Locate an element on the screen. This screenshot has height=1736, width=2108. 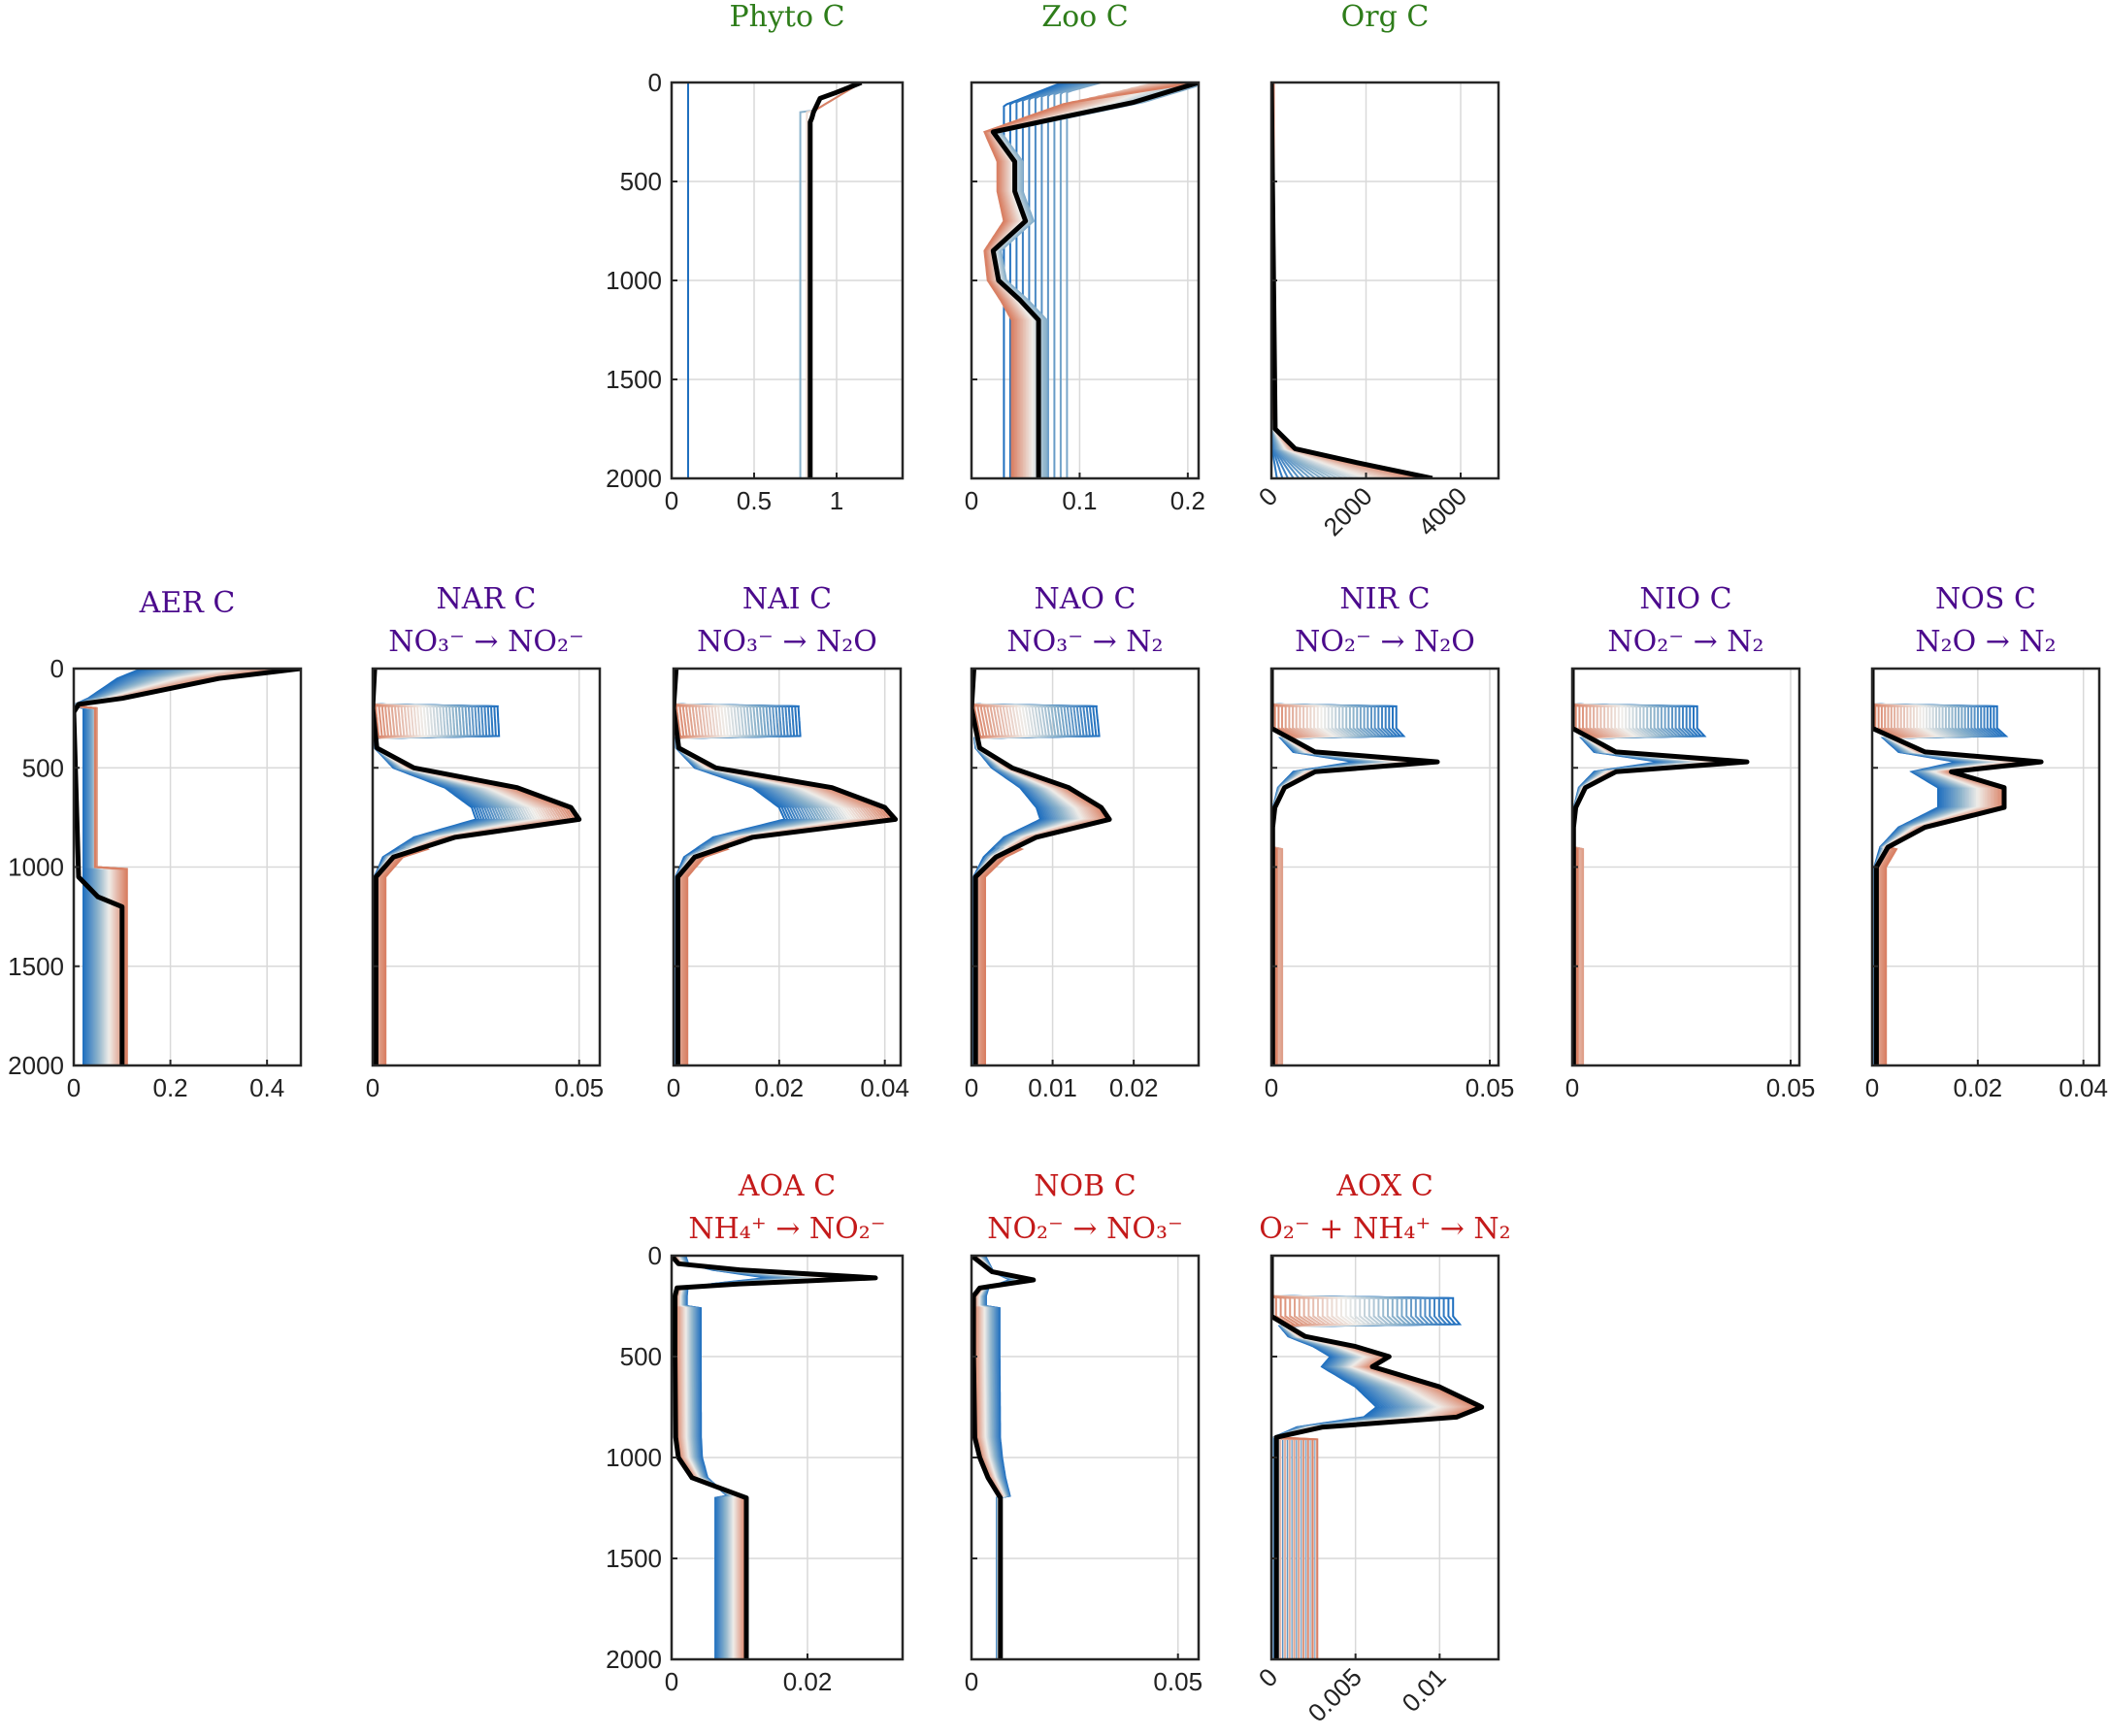
x-tick-label: 1 is located at coordinates (836, 500).